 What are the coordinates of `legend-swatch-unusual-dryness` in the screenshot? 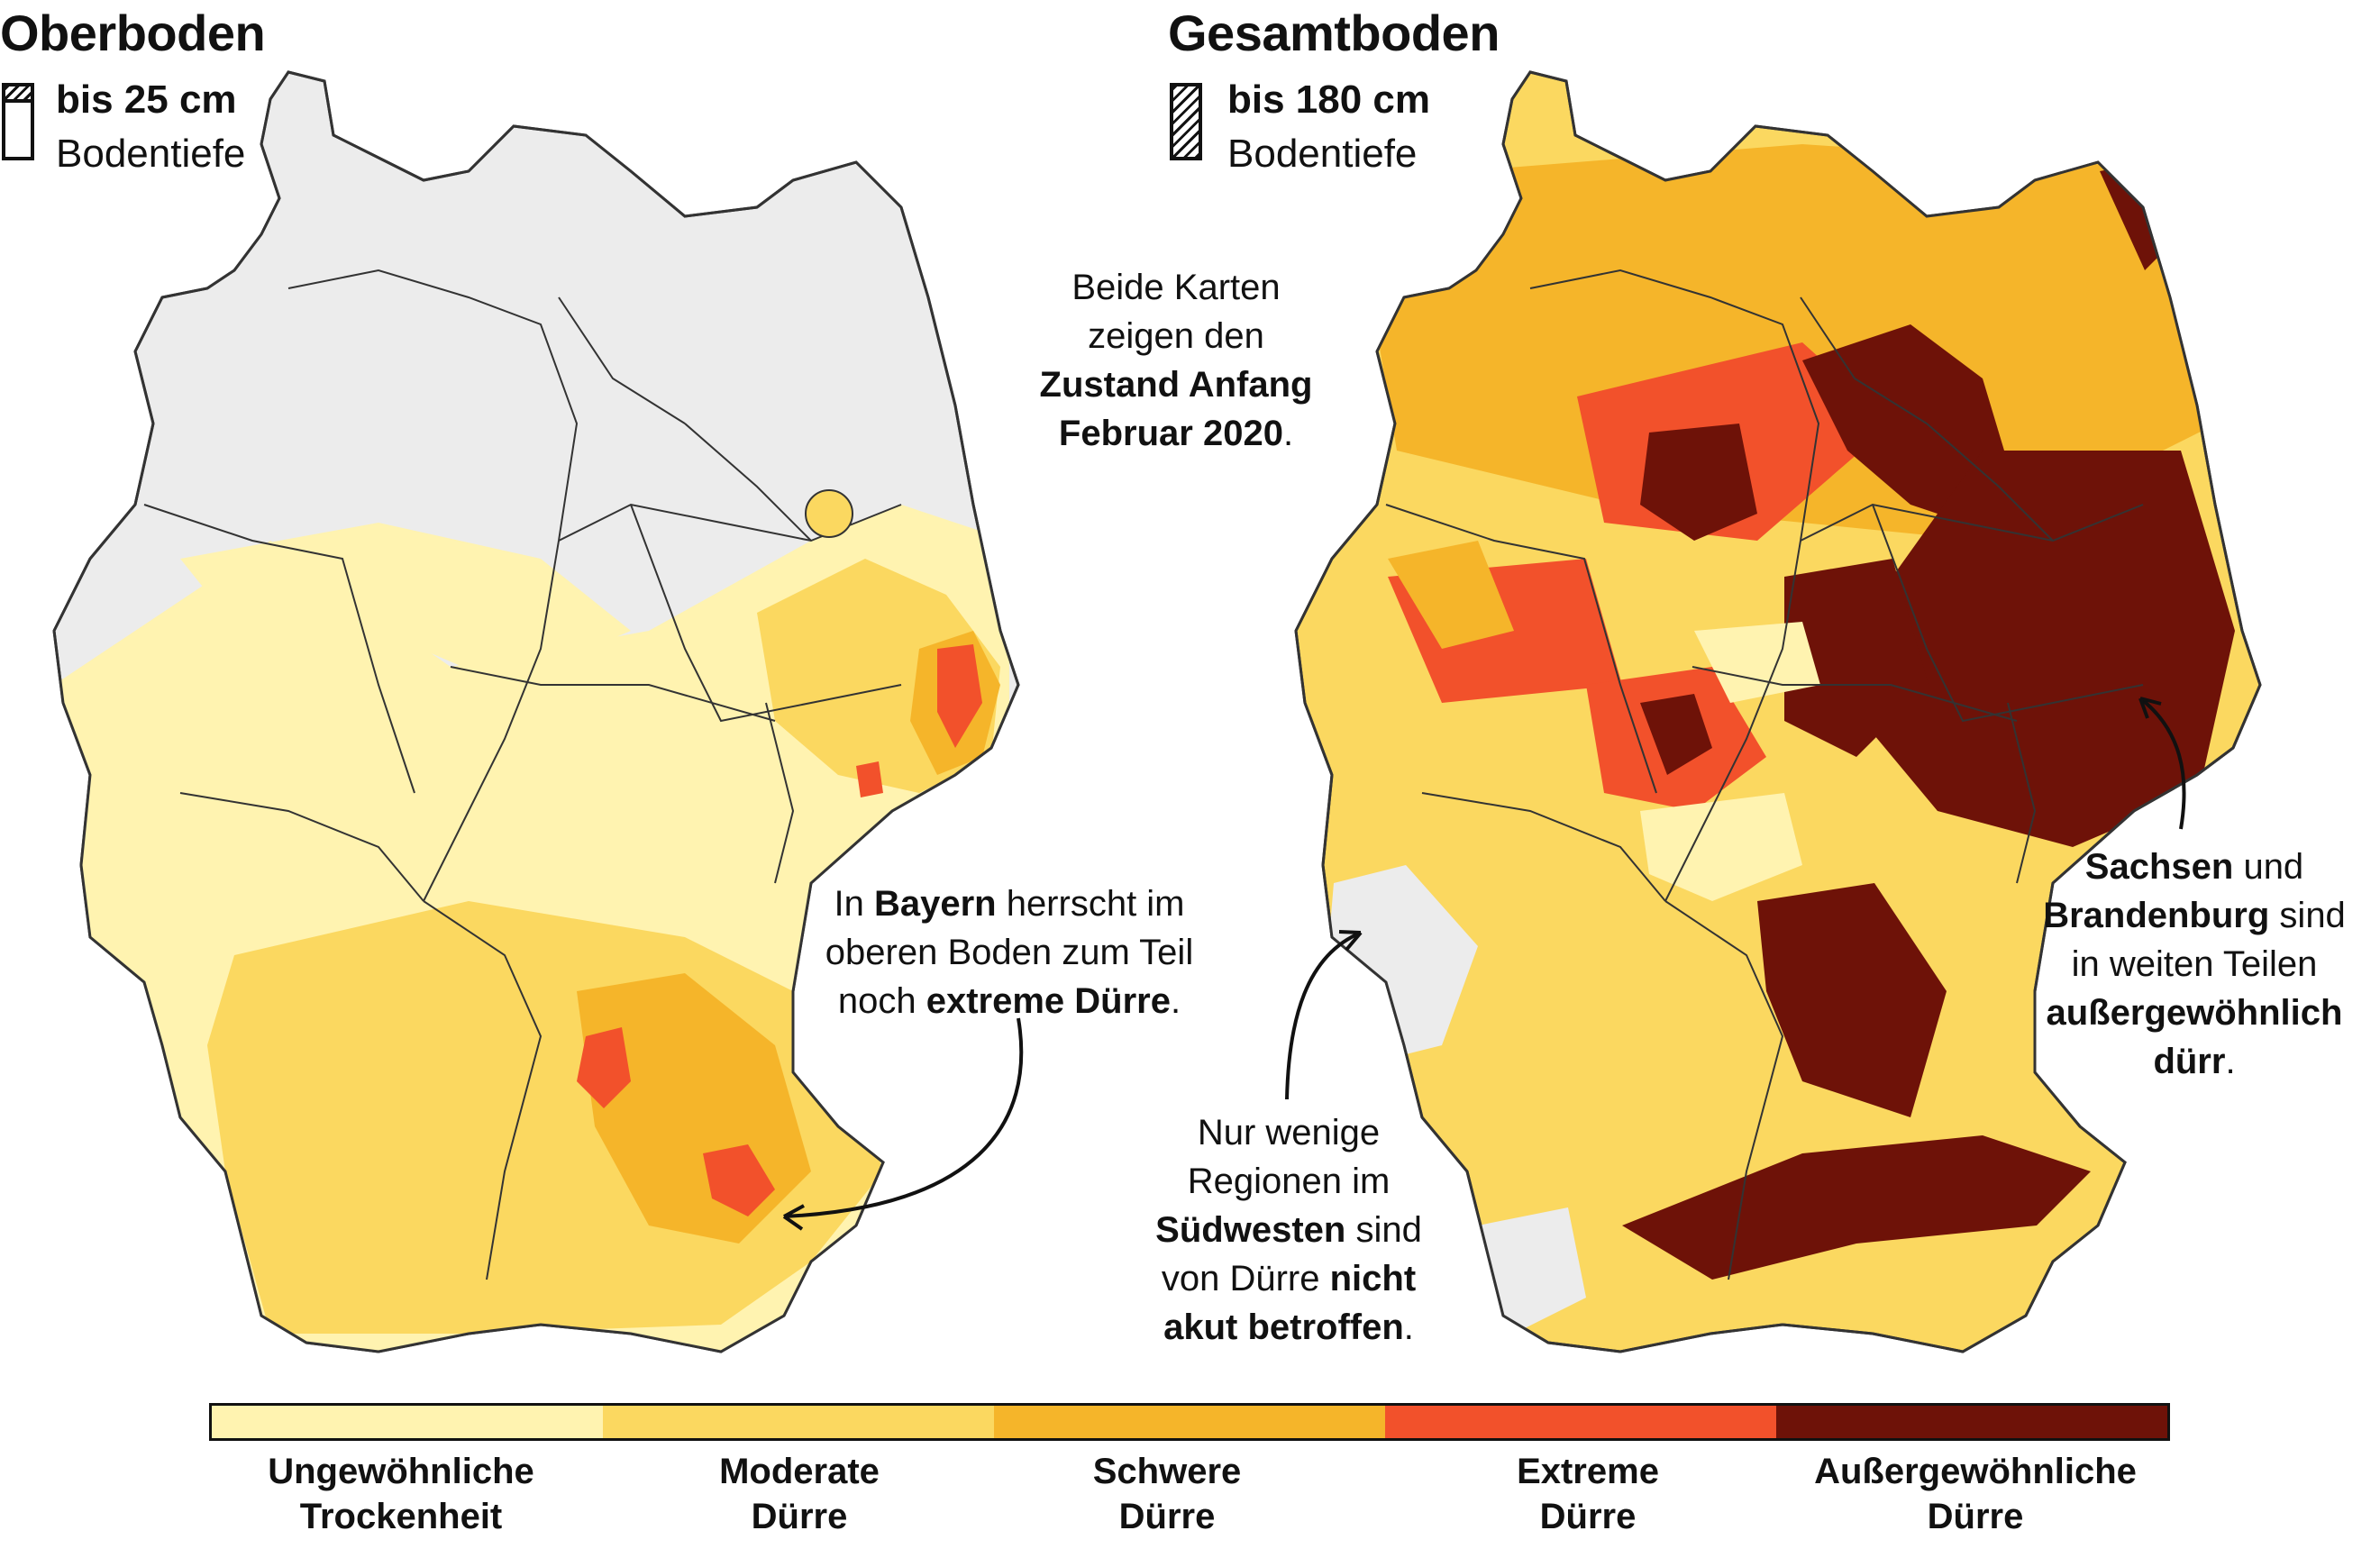 It's located at (407, 1422).